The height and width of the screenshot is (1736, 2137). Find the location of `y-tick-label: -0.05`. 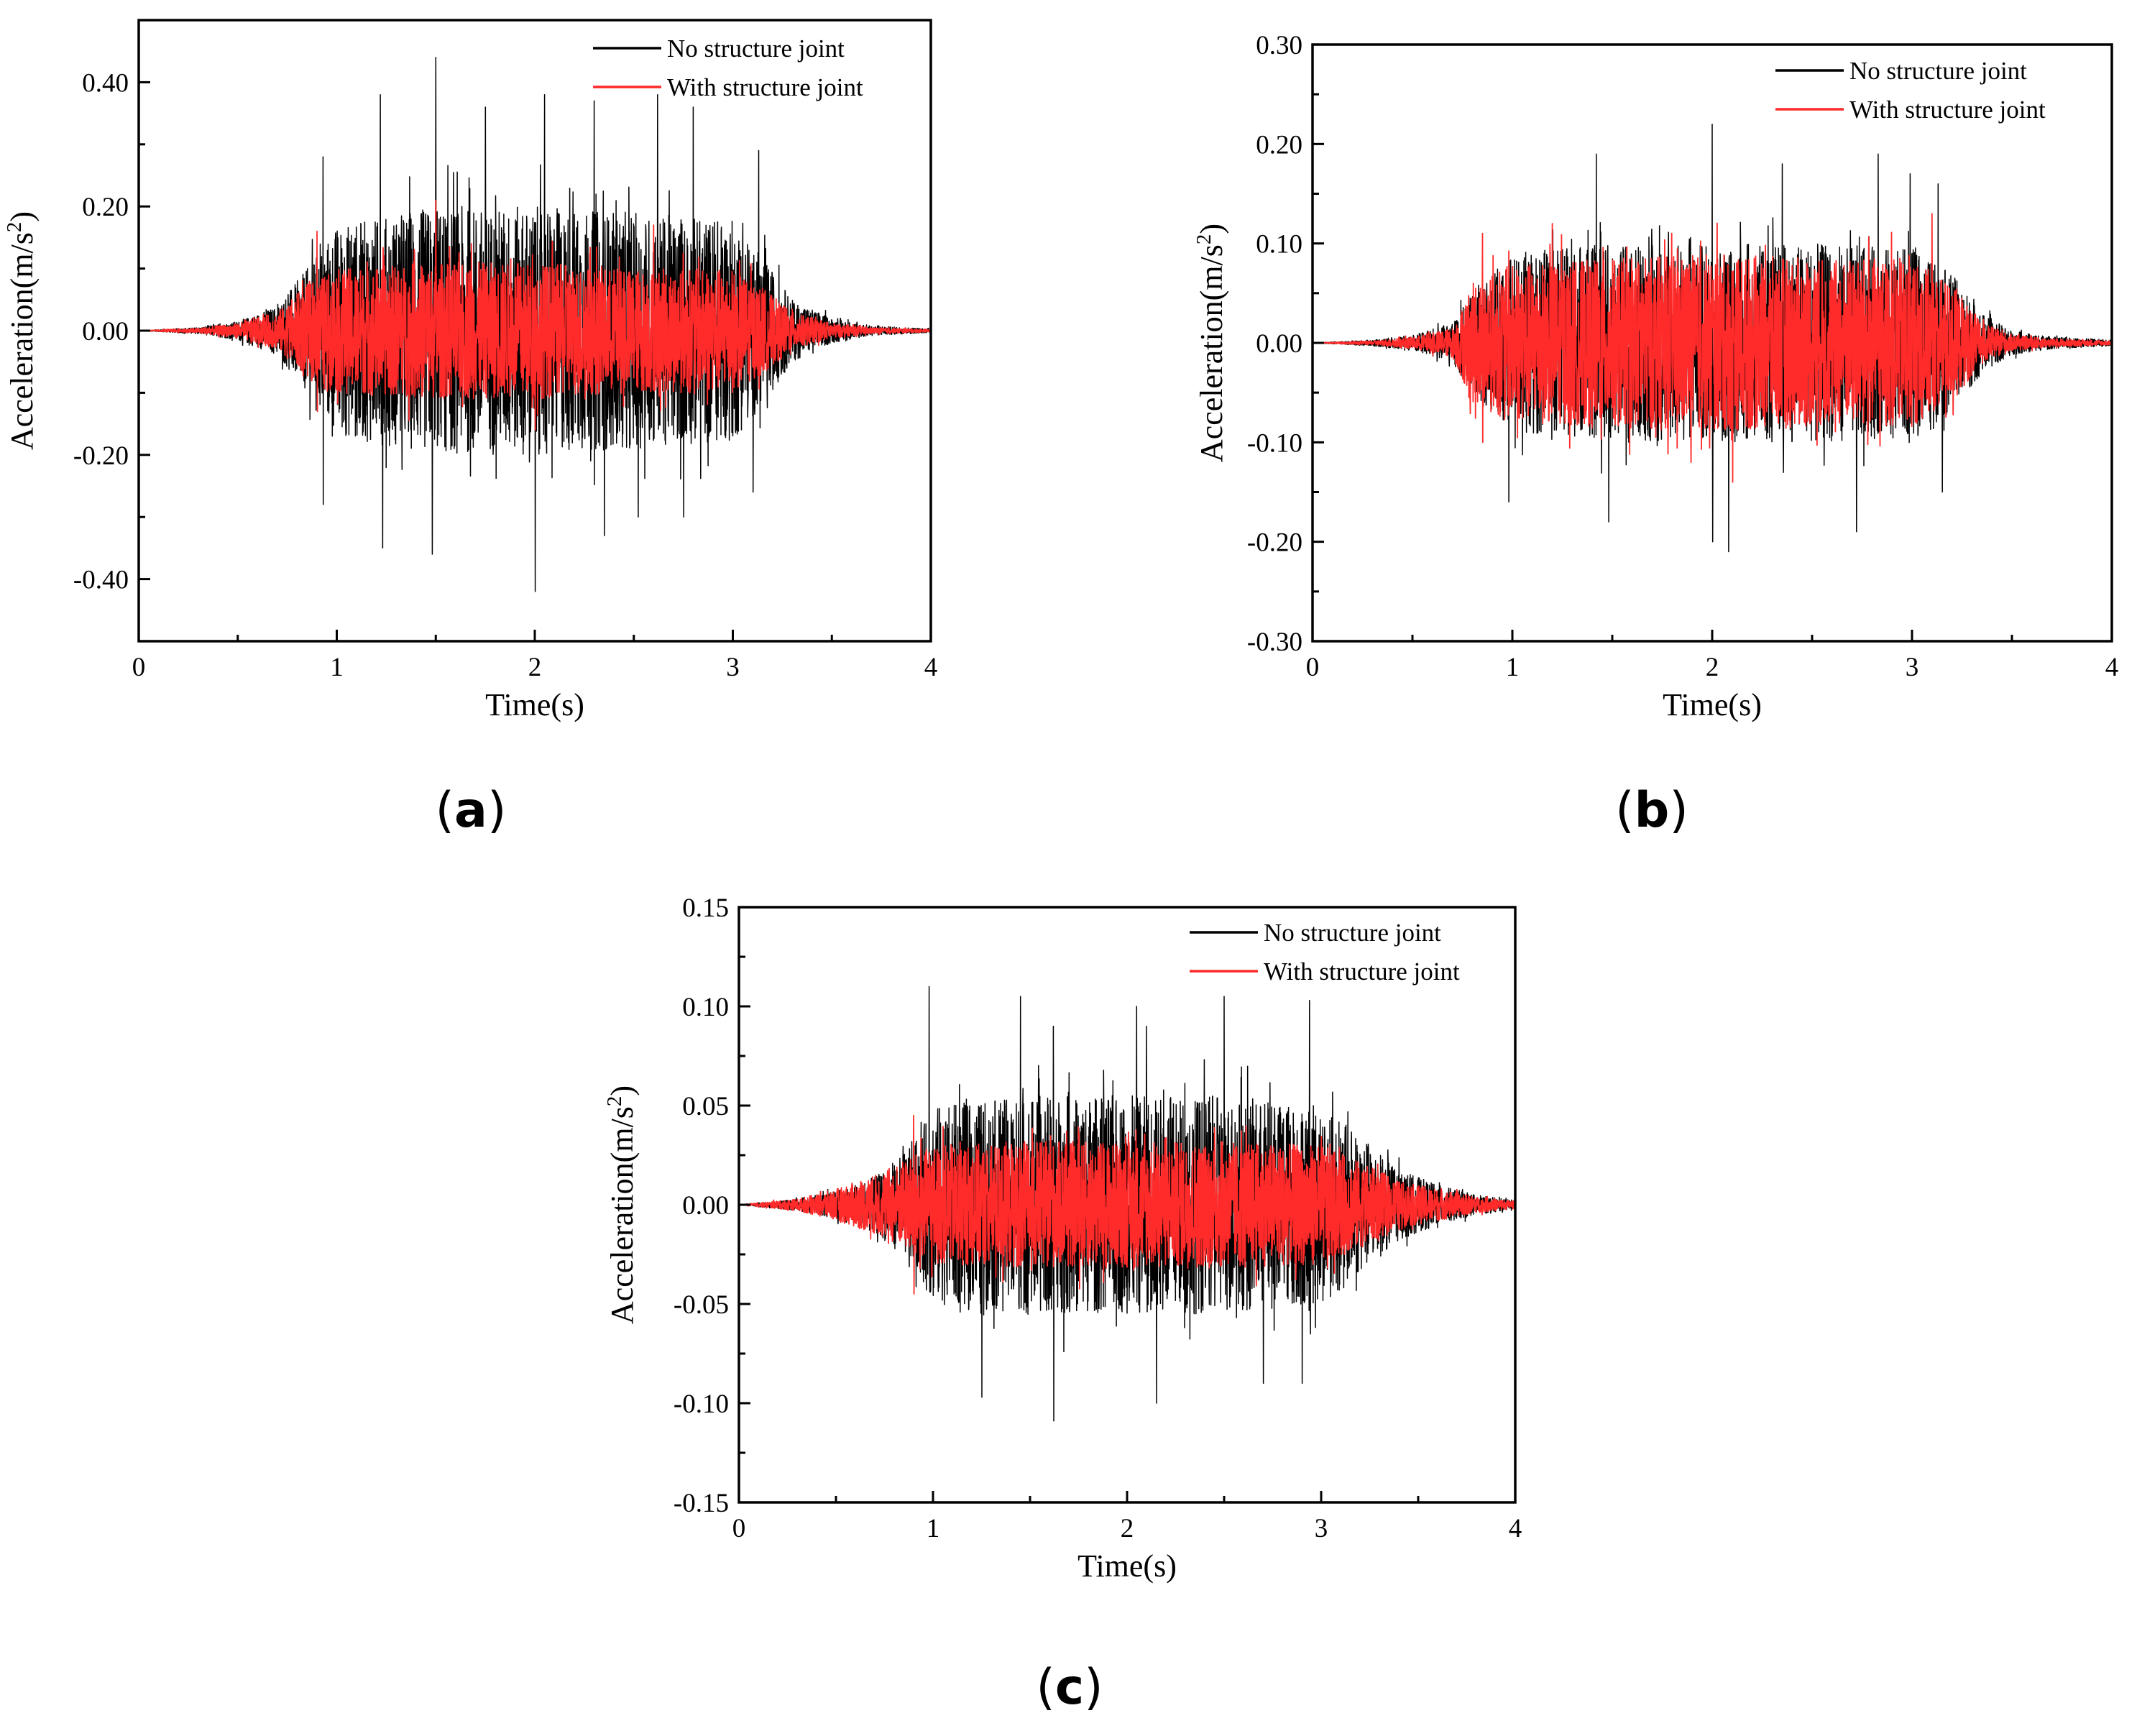

y-tick-label: -0.05 is located at coordinates (701, 1305).